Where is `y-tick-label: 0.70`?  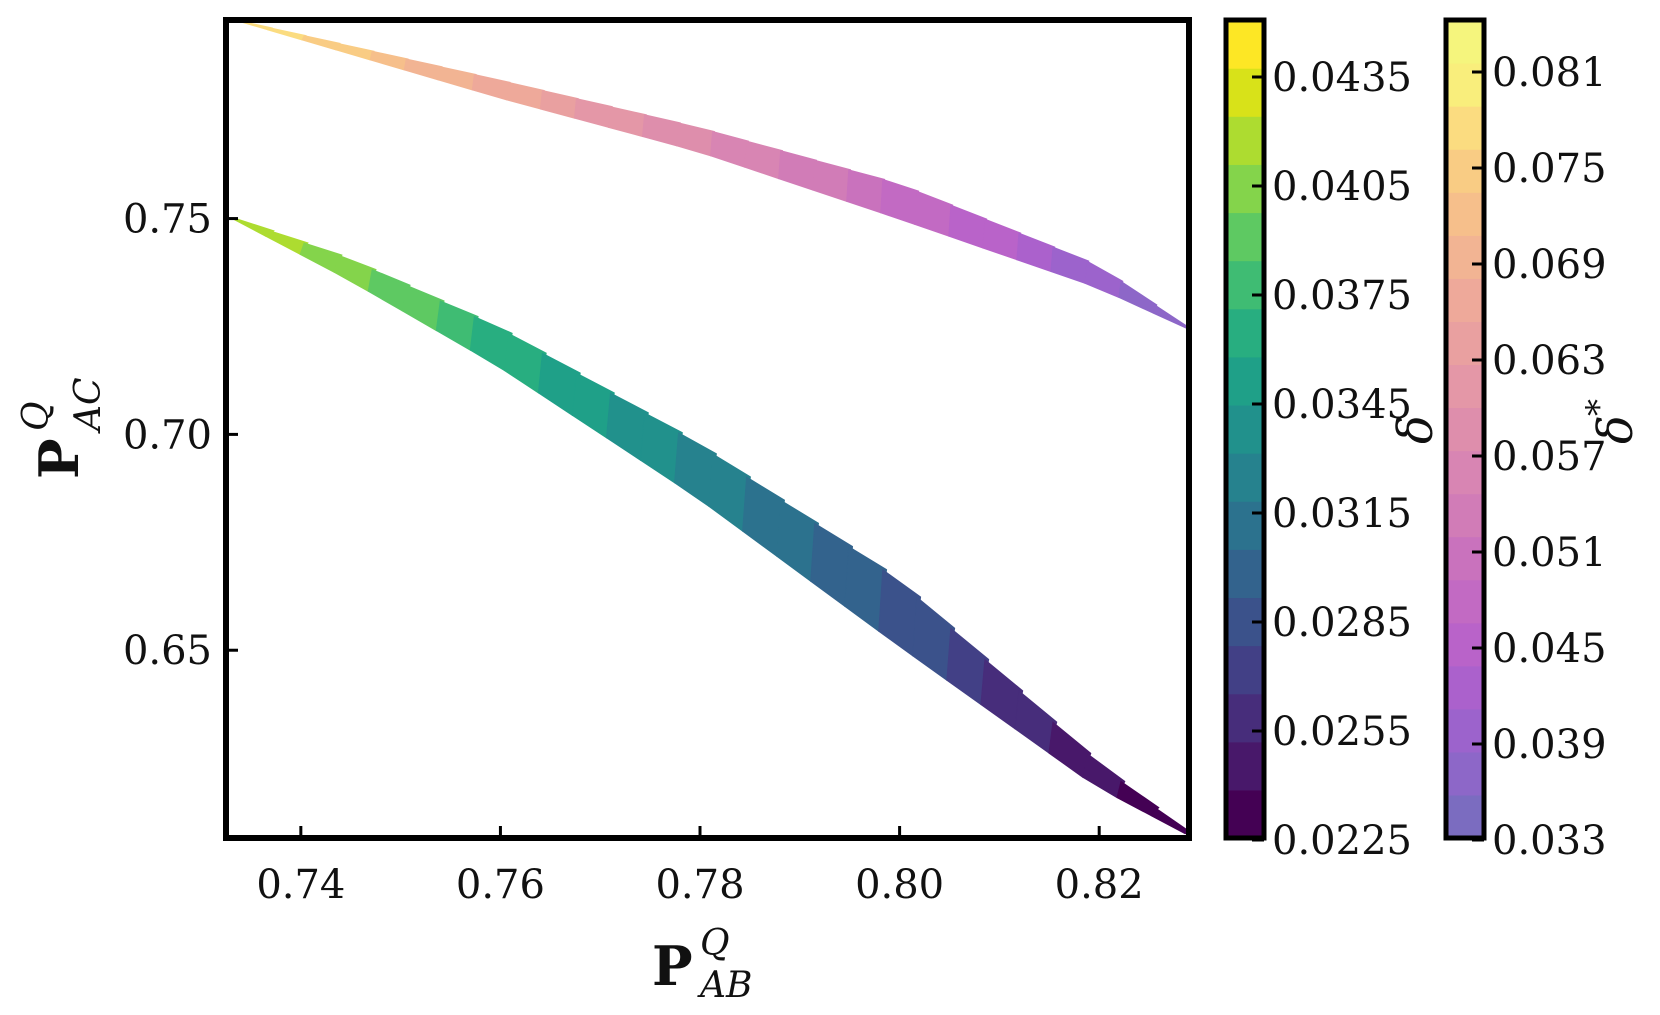
y-tick-label: 0.70 is located at coordinates (167, 435).